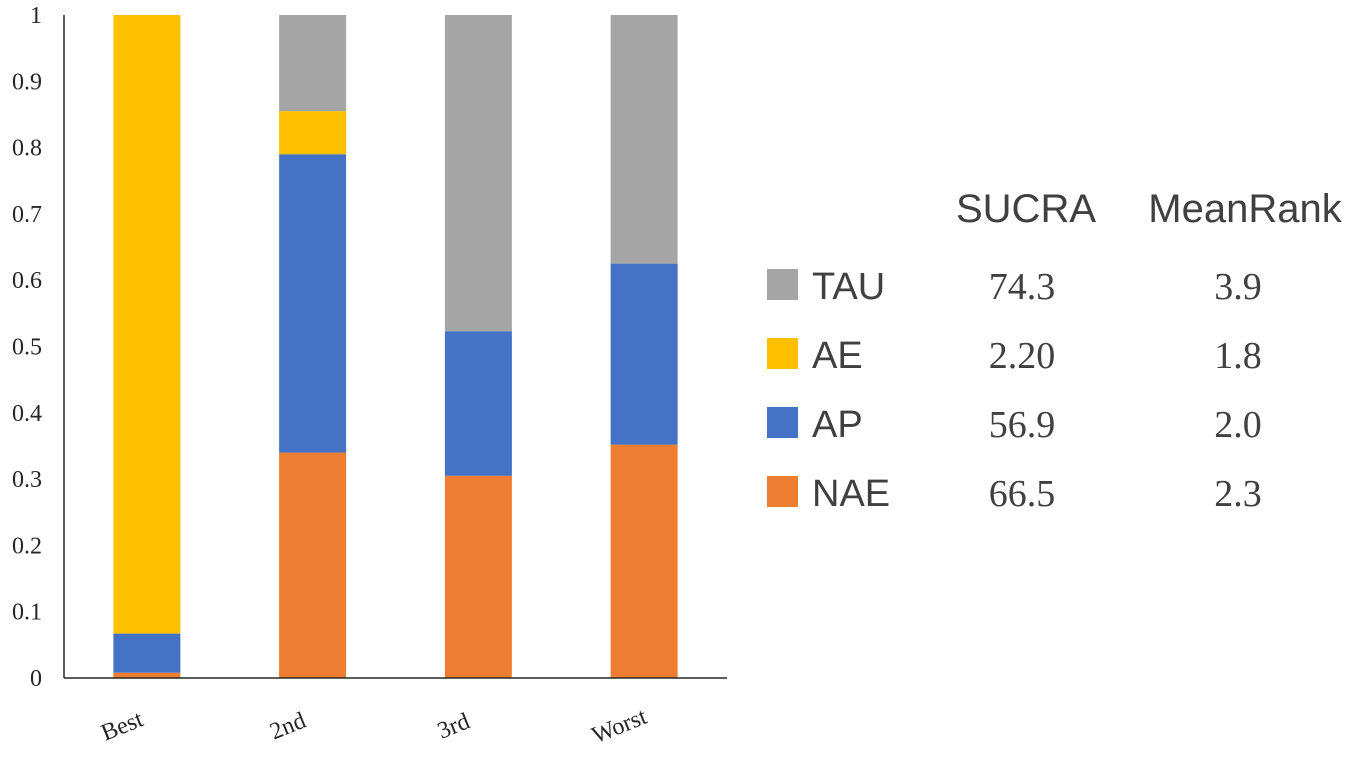  I want to click on y-axis: 0 0.1 0.2 0.3 0.4 0.5 0.6 0.7 0.8 0.9 1, so click(38, 347).